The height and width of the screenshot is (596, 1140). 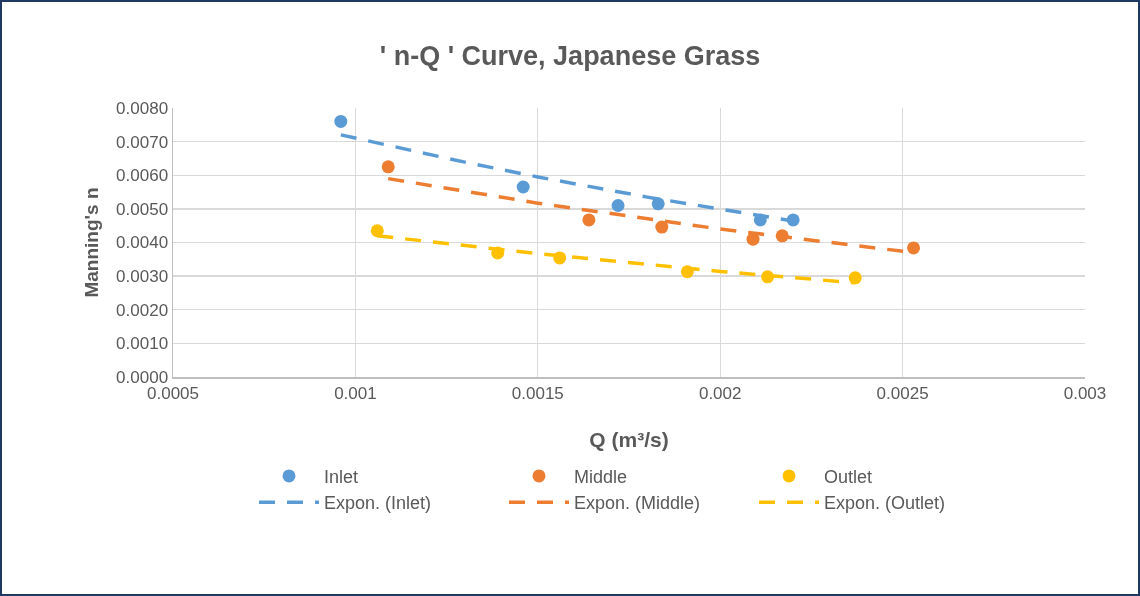 What do you see at coordinates (537, 393) in the screenshot?
I see `x-tick-label: 0.0015` at bounding box center [537, 393].